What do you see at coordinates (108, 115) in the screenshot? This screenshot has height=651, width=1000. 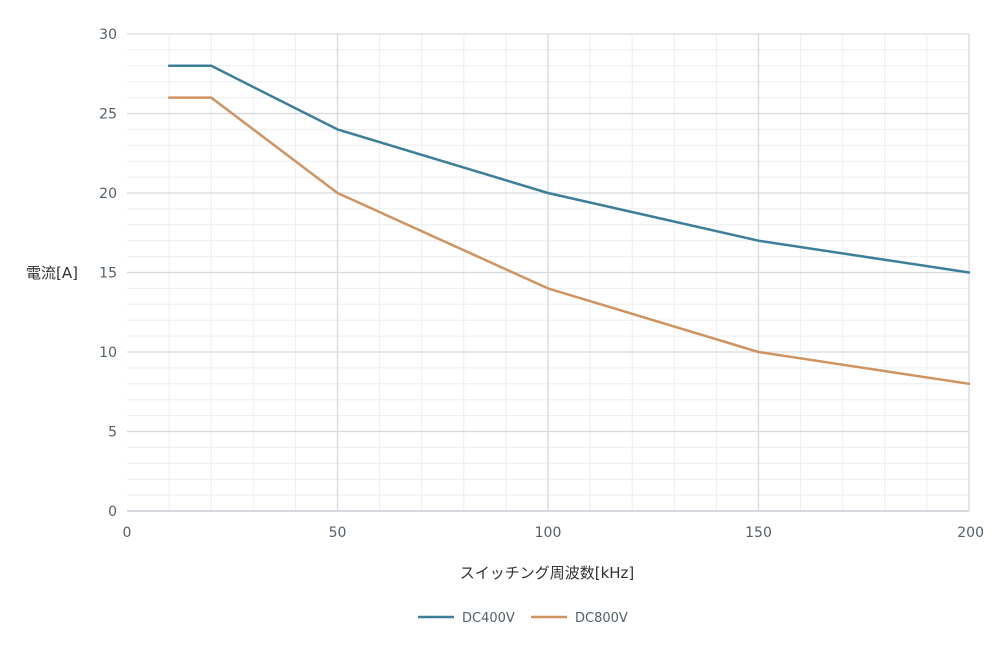 I see `y-tick-label: 25` at bounding box center [108, 115].